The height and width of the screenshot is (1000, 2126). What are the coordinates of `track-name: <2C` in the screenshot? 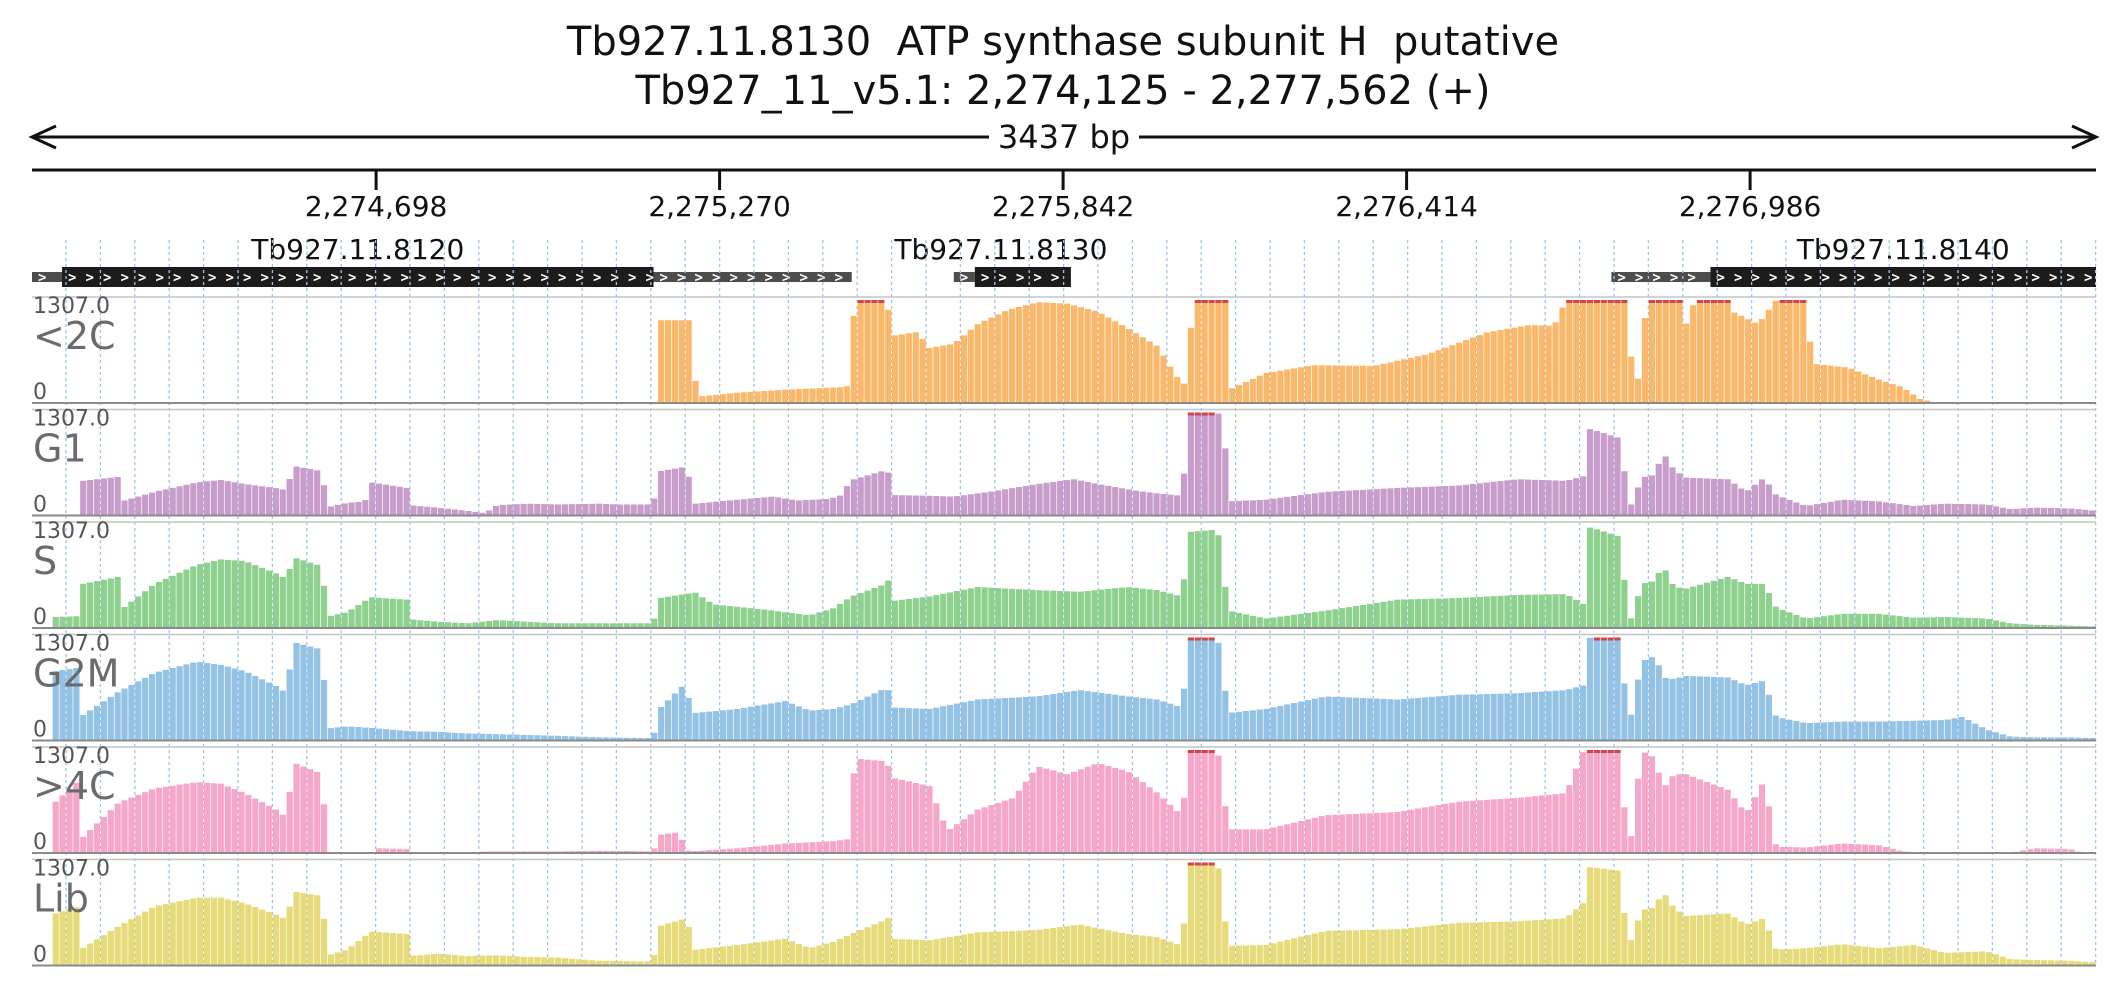 It's located at (74, 336).